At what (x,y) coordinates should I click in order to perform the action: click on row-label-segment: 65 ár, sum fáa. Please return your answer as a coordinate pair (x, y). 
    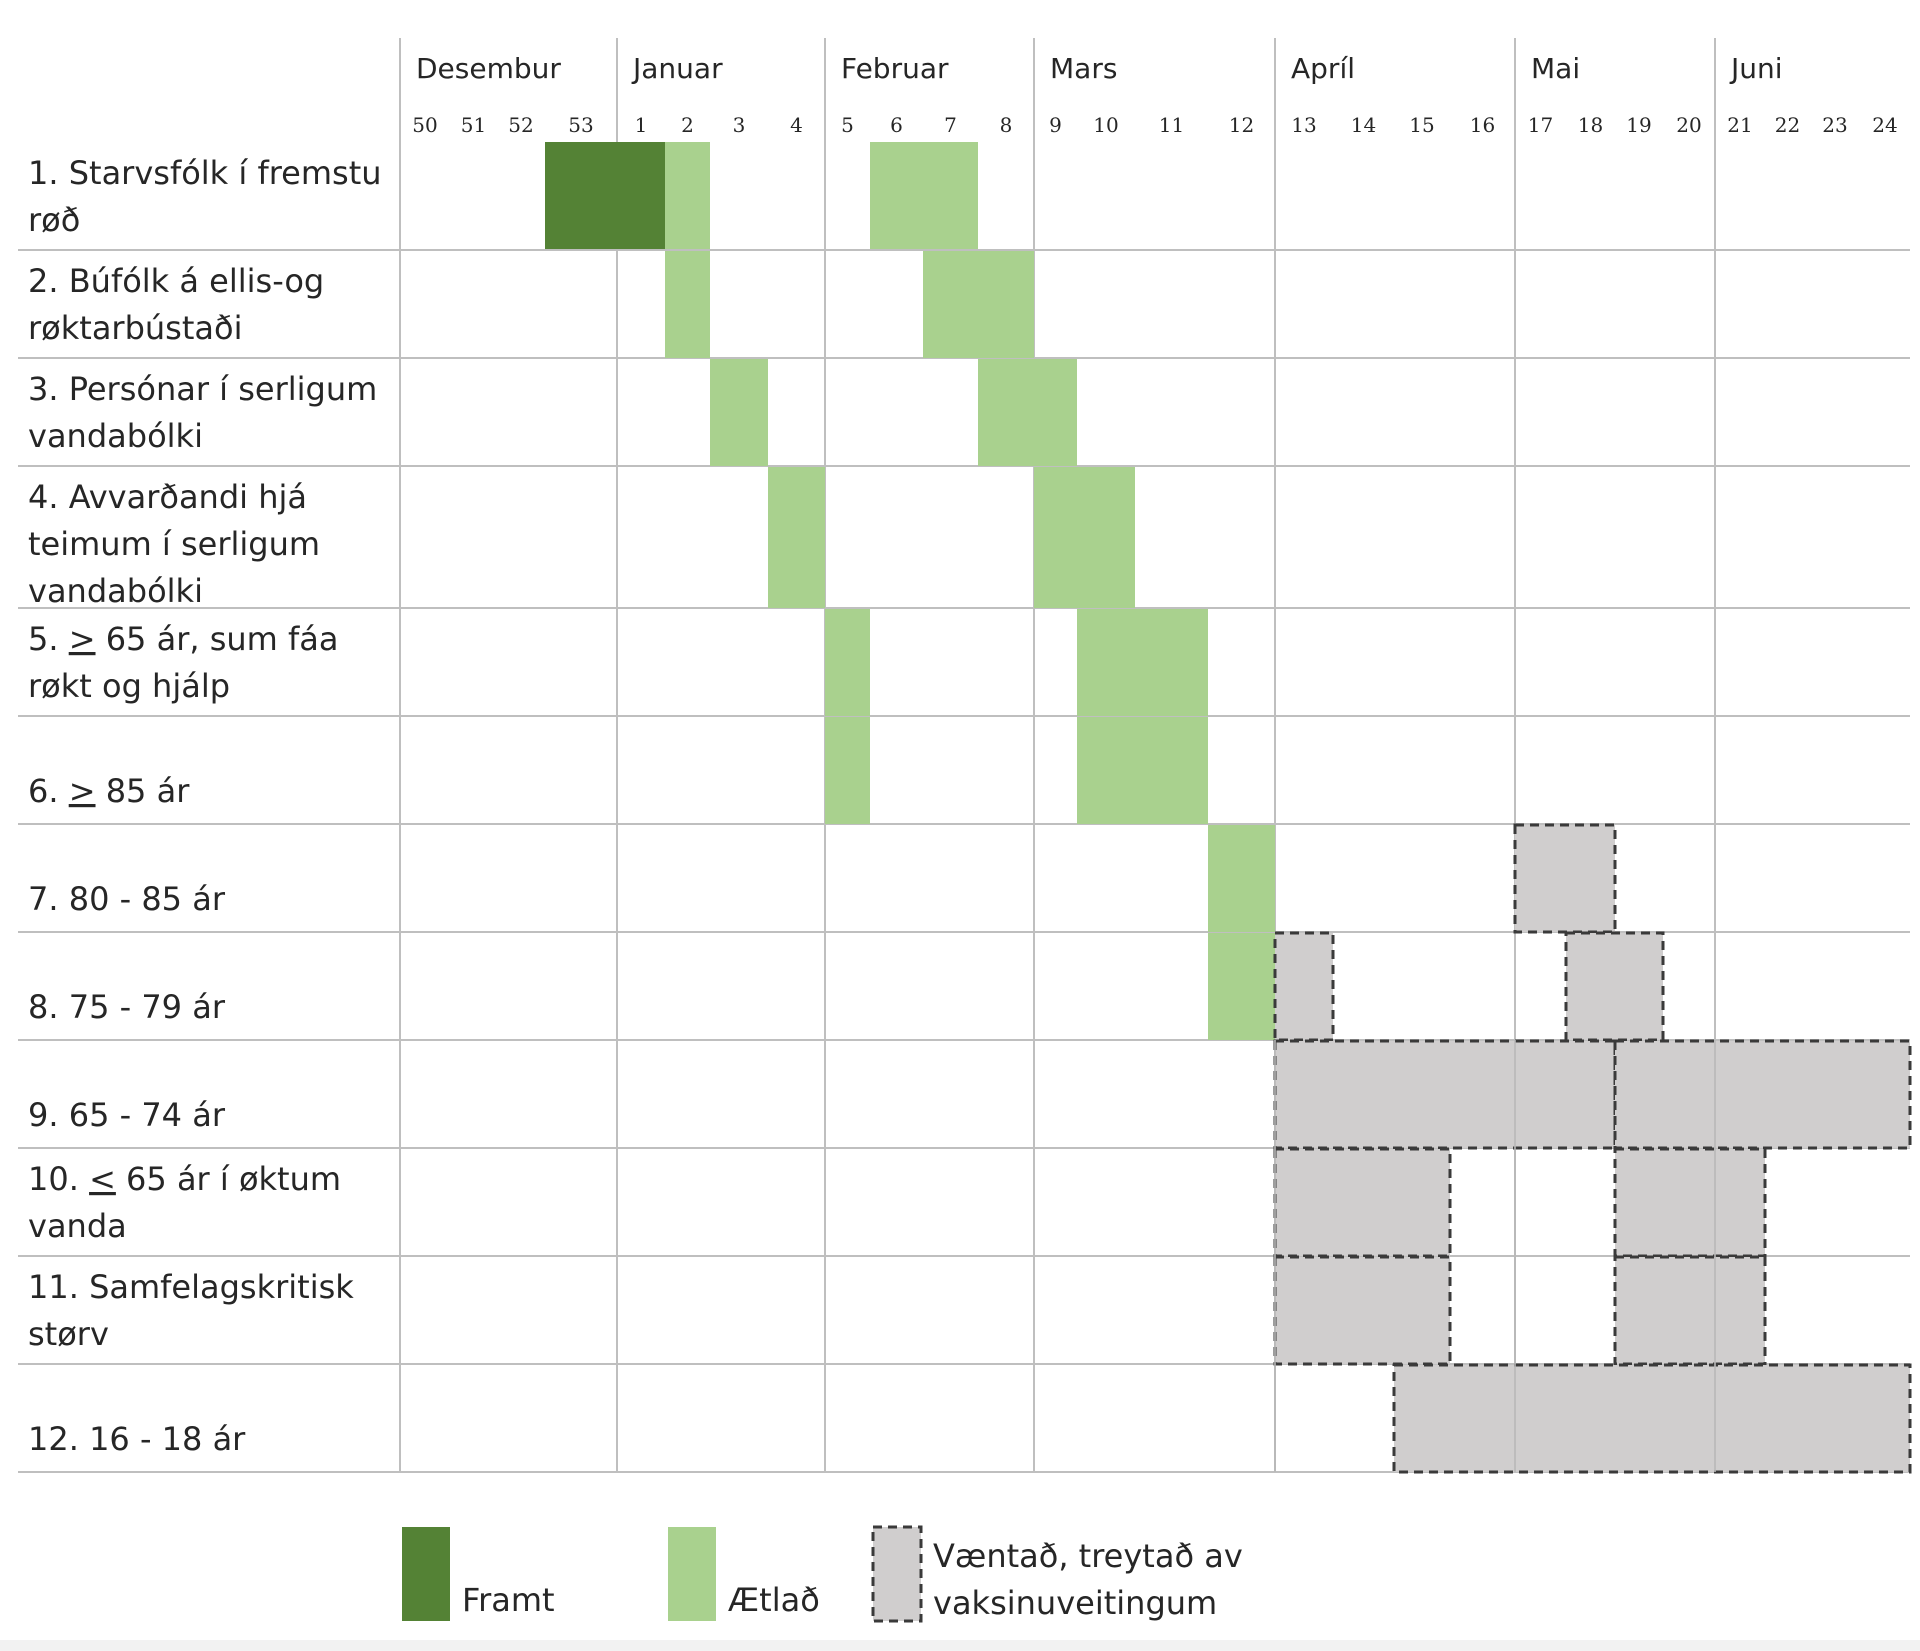
    Looking at the image, I should click on (217, 639).